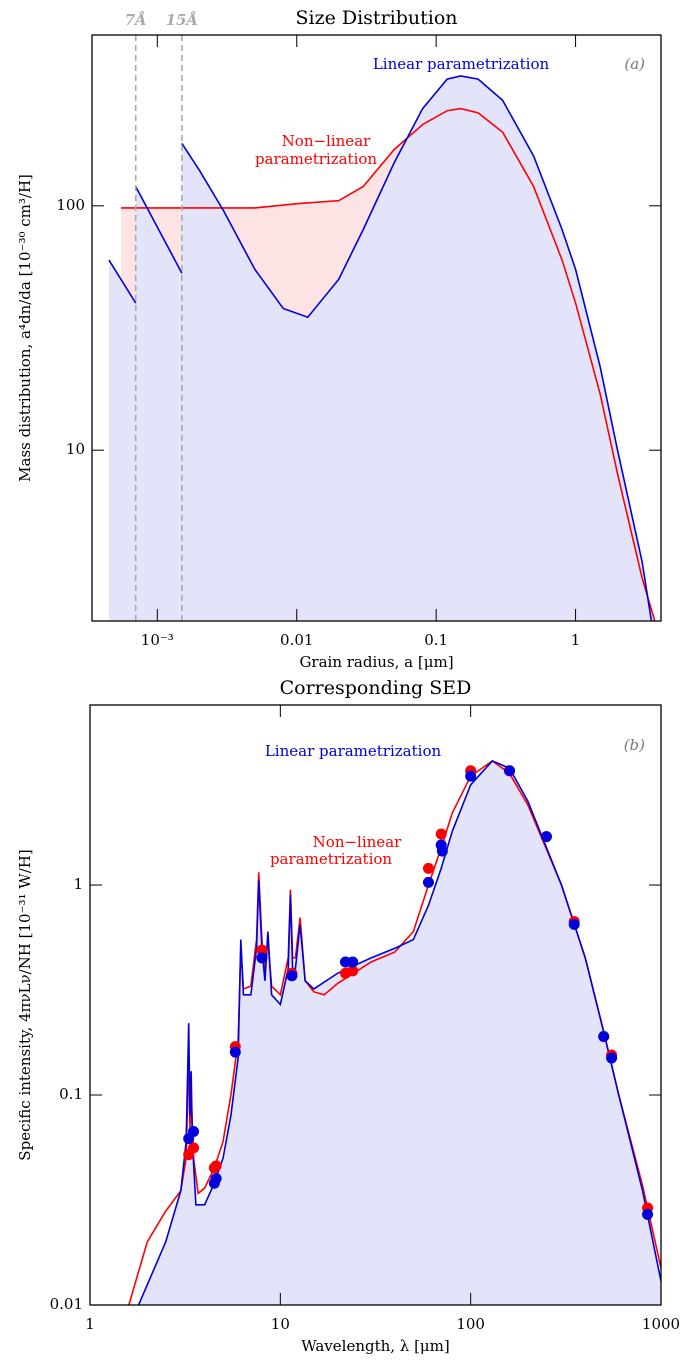 The image size is (686, 1360). Describe the element at coordinates (436, 640) in the screenshot. I see `x-tick-label: 0.1` at that location.